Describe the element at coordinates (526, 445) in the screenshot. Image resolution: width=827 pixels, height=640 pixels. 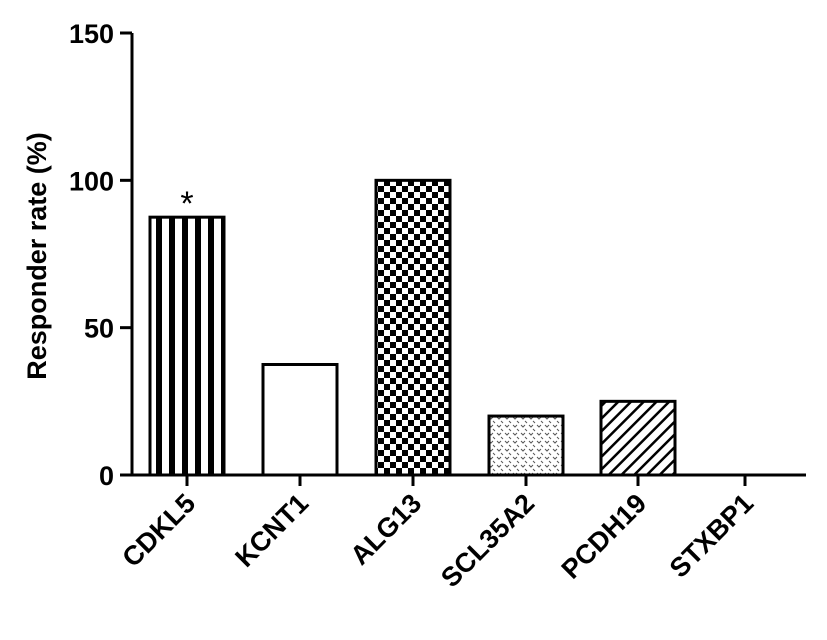
I see `bar-scl35a2` at that location.